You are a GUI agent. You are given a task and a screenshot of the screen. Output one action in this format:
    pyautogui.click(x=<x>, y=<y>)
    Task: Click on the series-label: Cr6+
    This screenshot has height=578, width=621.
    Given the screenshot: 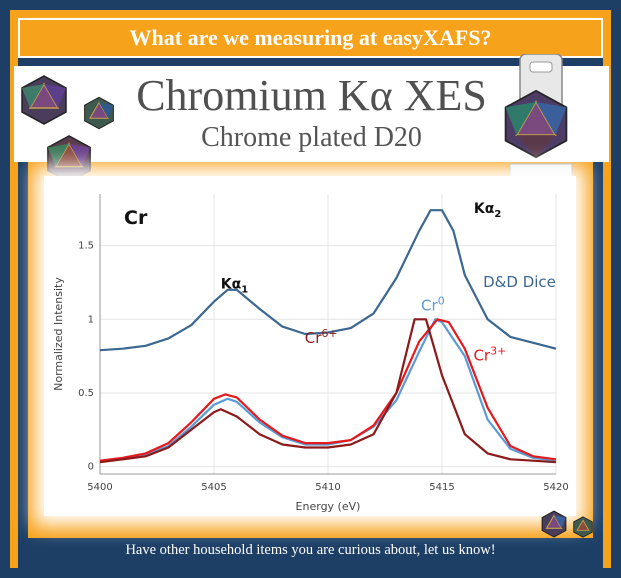 What is the action you would take?
    pyautogui.click(x=321, y=337)
    